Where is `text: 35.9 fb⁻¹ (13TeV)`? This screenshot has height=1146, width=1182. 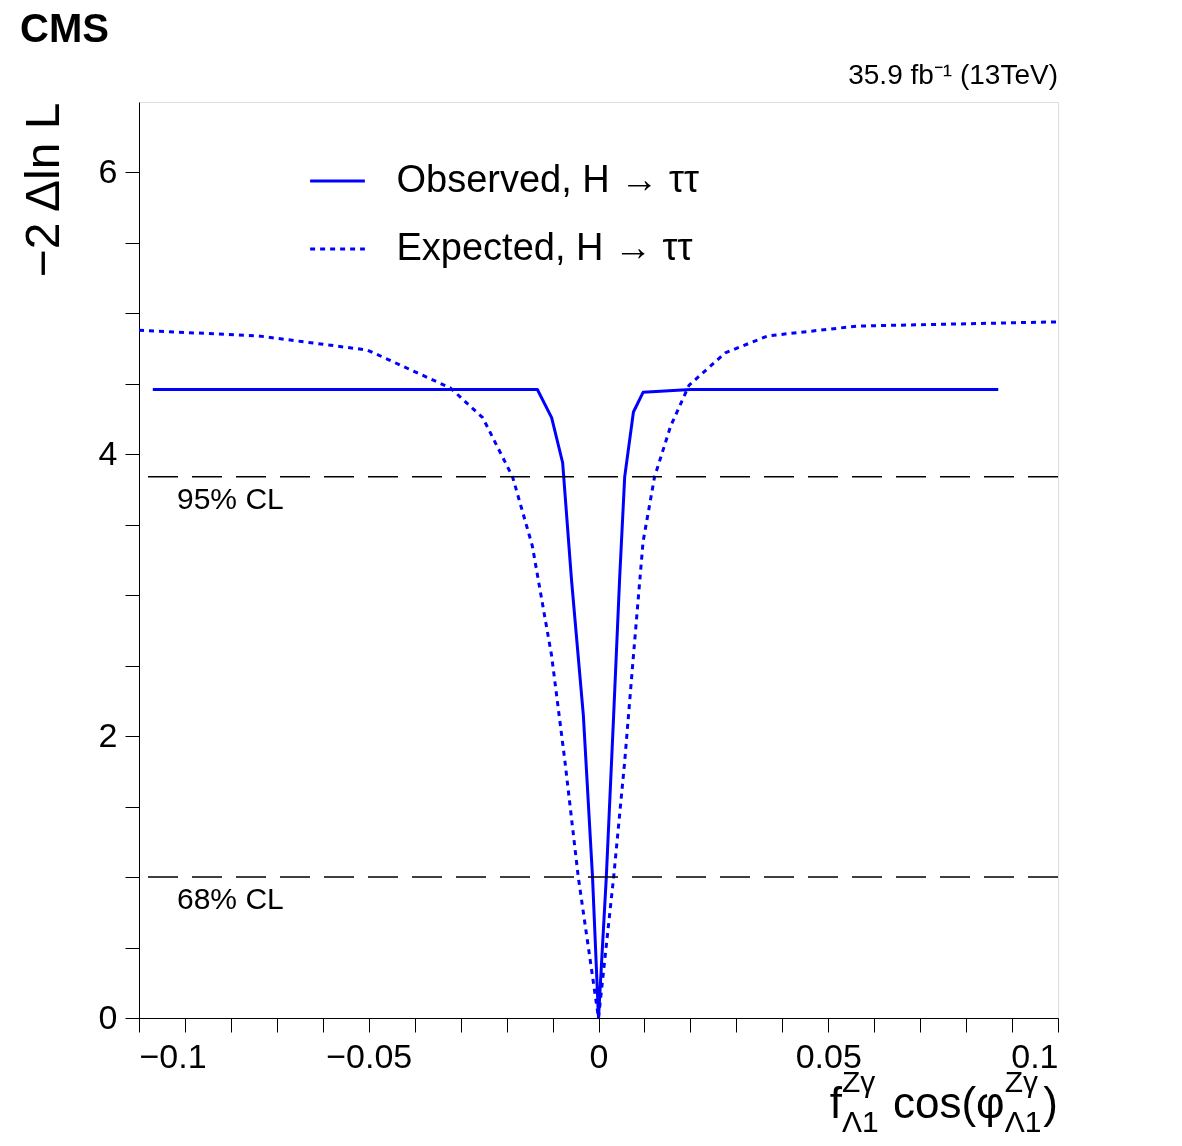 text: 35.9 fb⁻¹ (13TeV) is located at coordinates (953, 74).